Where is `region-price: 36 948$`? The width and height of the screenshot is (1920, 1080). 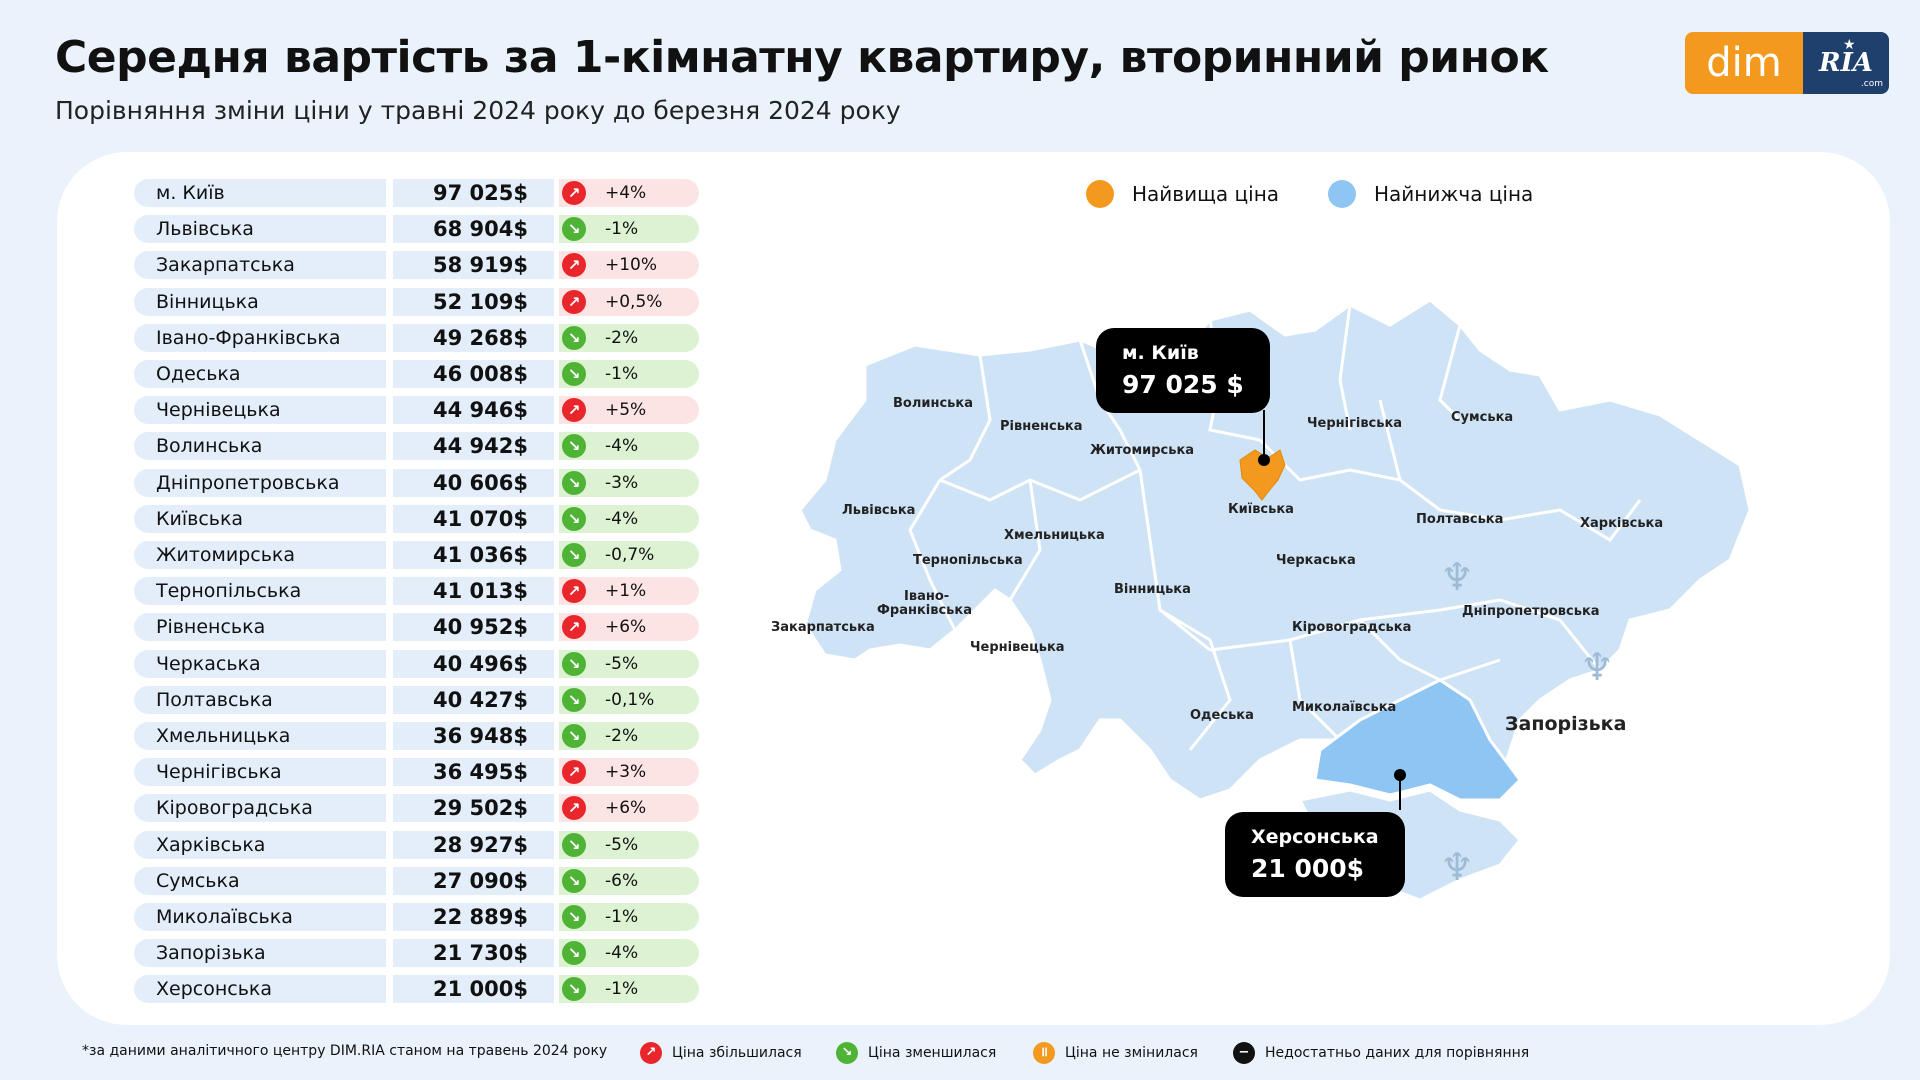
region-price: 36 948$ is located at coordinates (473, 736).